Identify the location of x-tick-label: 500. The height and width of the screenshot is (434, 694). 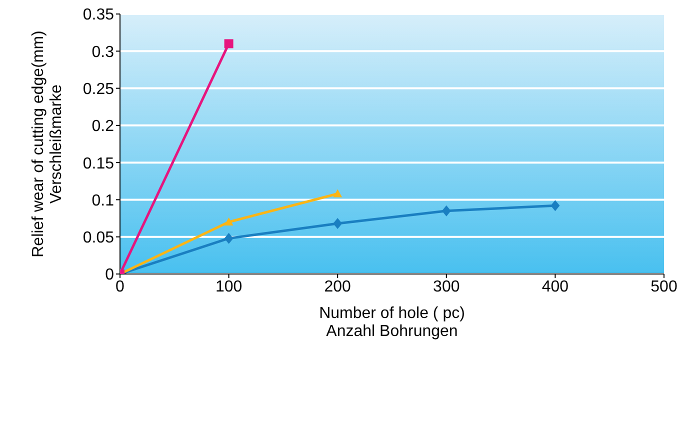
(664, 287).